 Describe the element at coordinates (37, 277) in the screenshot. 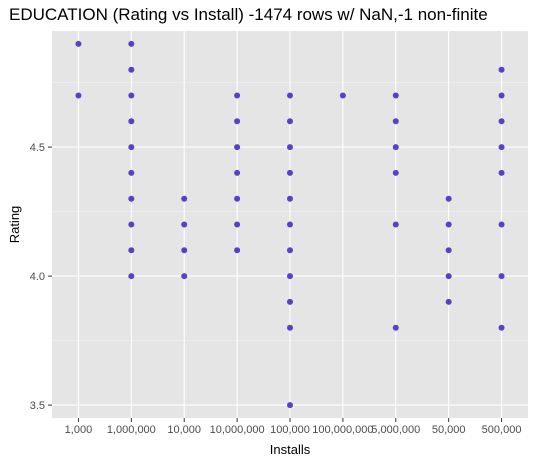

I see `y-tick-label-1: 4.0` at that location.